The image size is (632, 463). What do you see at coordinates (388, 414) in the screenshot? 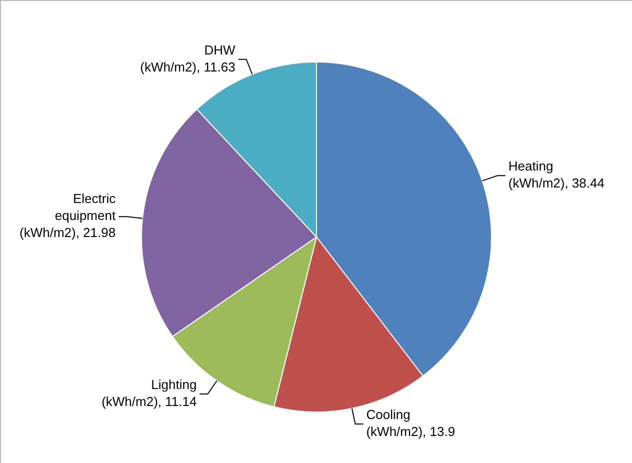
I see `slice-label: Cooling` at bounding box center [388, 414].